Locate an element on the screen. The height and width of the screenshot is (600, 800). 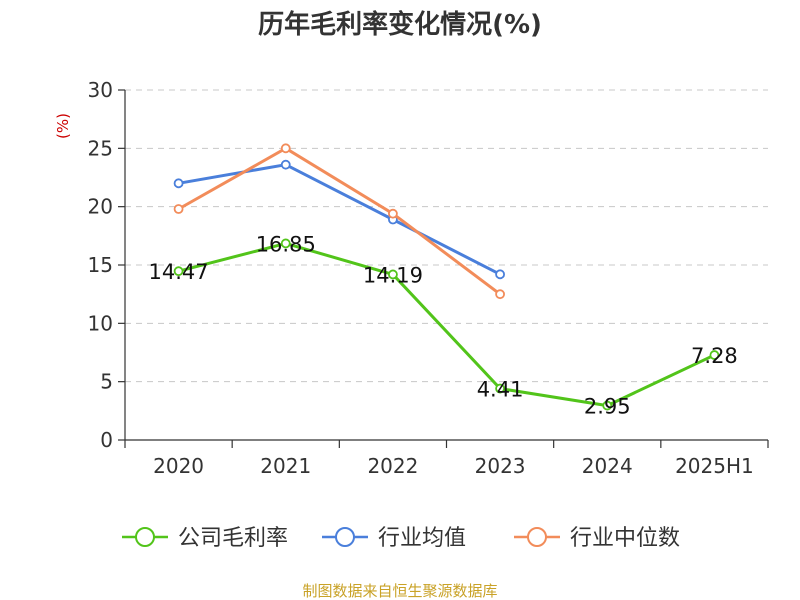
x-tick-label: 2021 is located at coordinates (285, 466).